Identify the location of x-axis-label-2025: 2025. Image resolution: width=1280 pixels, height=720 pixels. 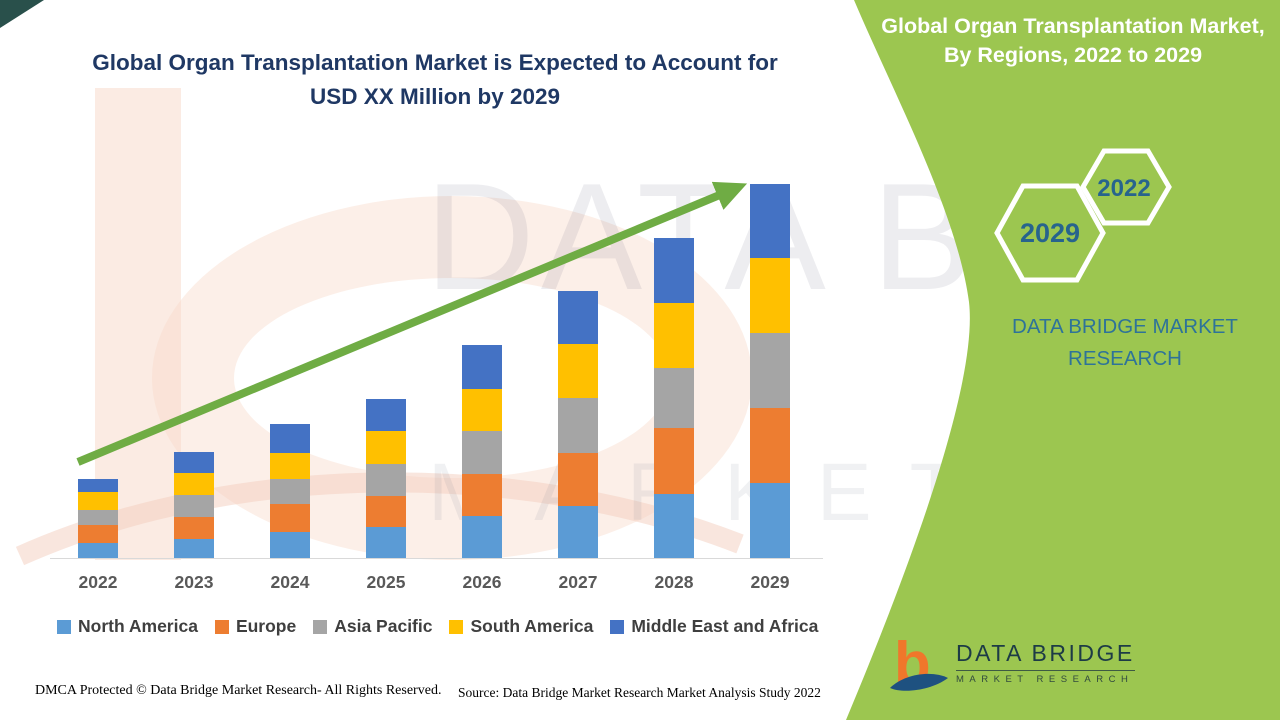
(386, 582).